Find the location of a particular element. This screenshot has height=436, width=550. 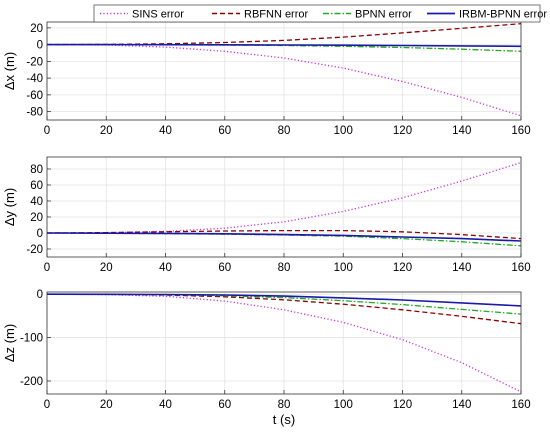

legend-item: RBFNN error is located at coordinates (260, 15).